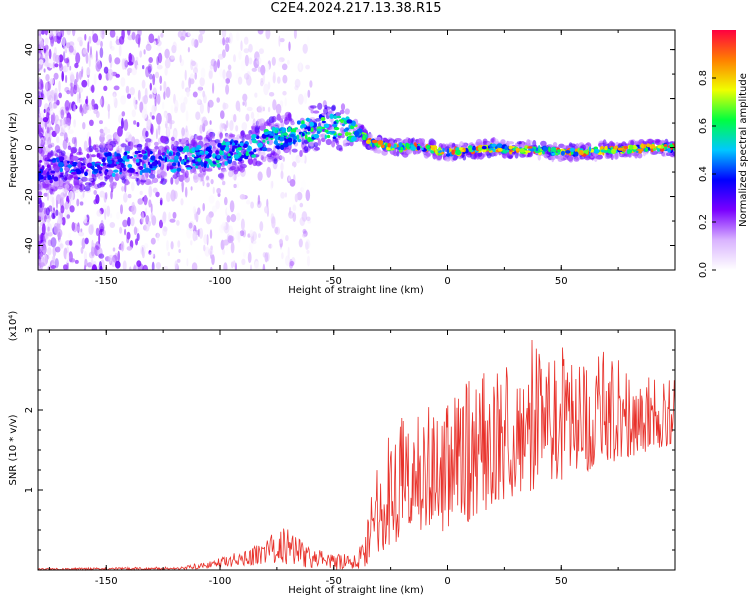  What do you see at coordinates (743, 150) in the screenshot?
I see `colorbar-label: Normalized spectral amplitude` at bounding box center [743, 150].